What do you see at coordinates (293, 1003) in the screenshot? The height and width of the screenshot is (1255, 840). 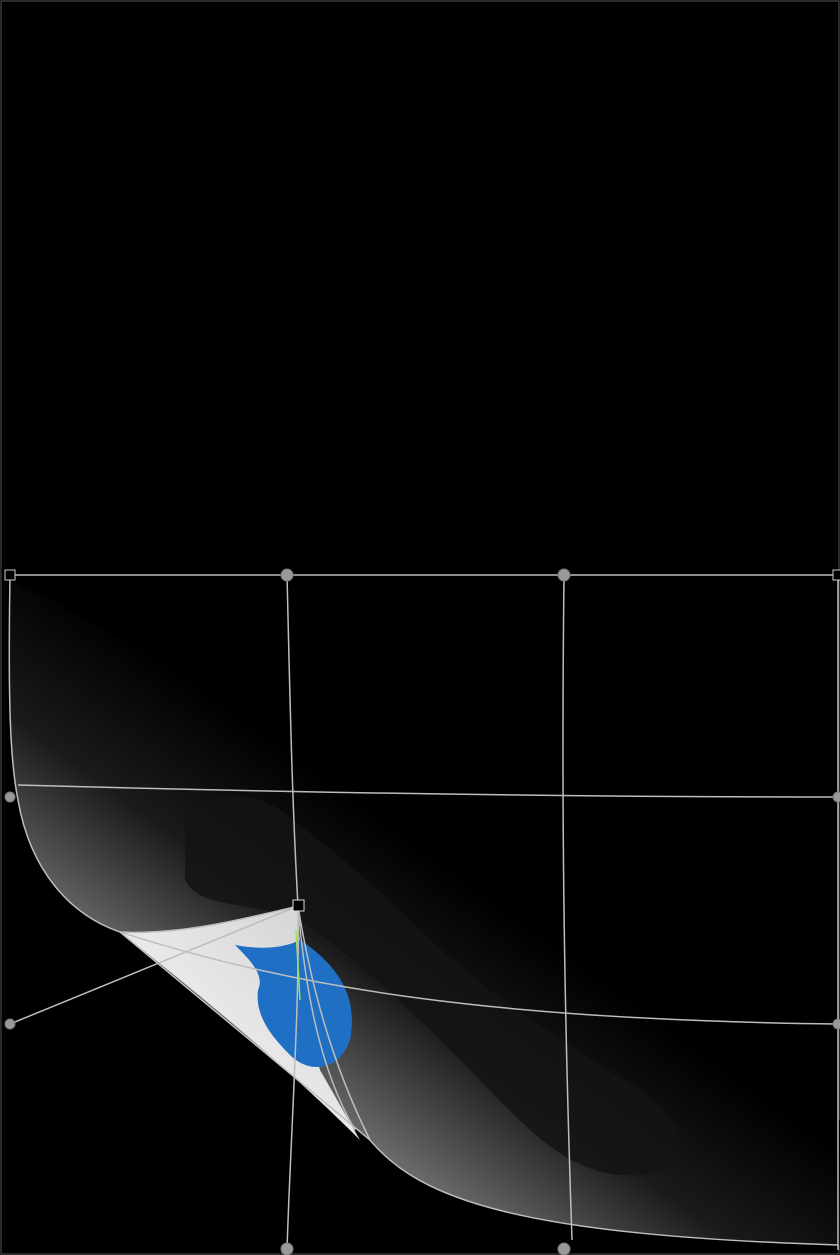 I see `blue-patch` at bounding box center [293, 1003].